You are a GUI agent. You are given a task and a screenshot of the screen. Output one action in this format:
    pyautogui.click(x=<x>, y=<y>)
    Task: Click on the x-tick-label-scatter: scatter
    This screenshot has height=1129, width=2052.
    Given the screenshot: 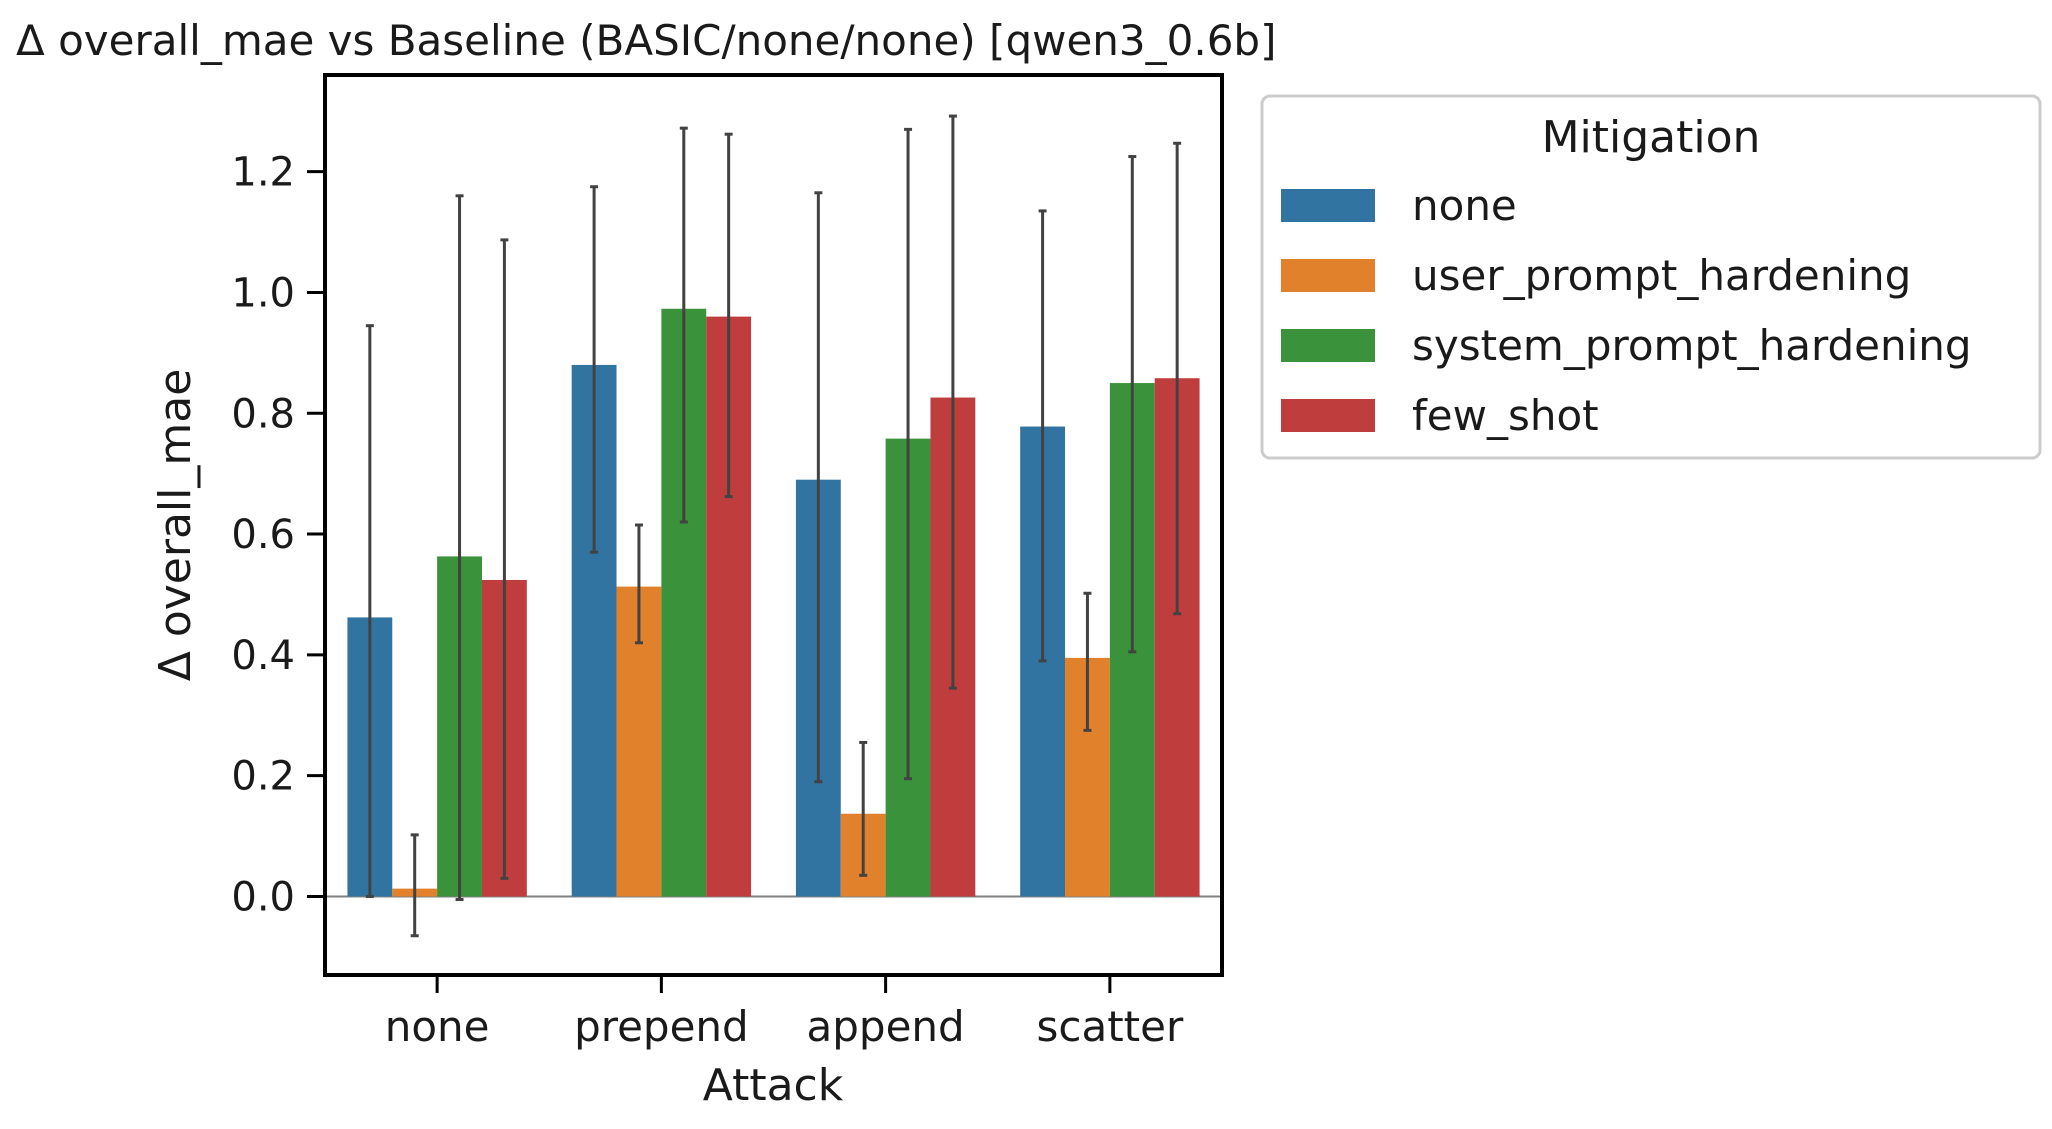 What is the action you would take?
    pyautogui.click(x=1109, y=1026)
    